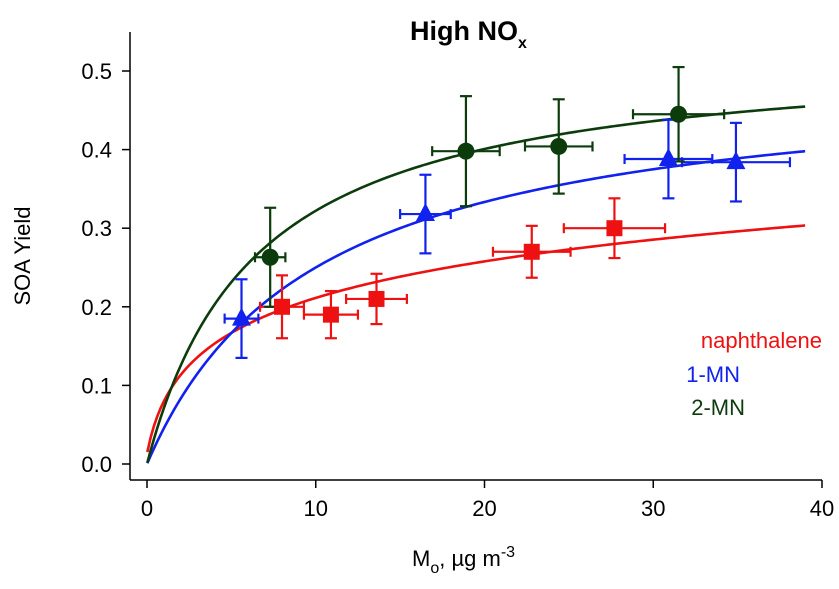  I want to click on x-axis-title-subscript: o, so click(434, 568).